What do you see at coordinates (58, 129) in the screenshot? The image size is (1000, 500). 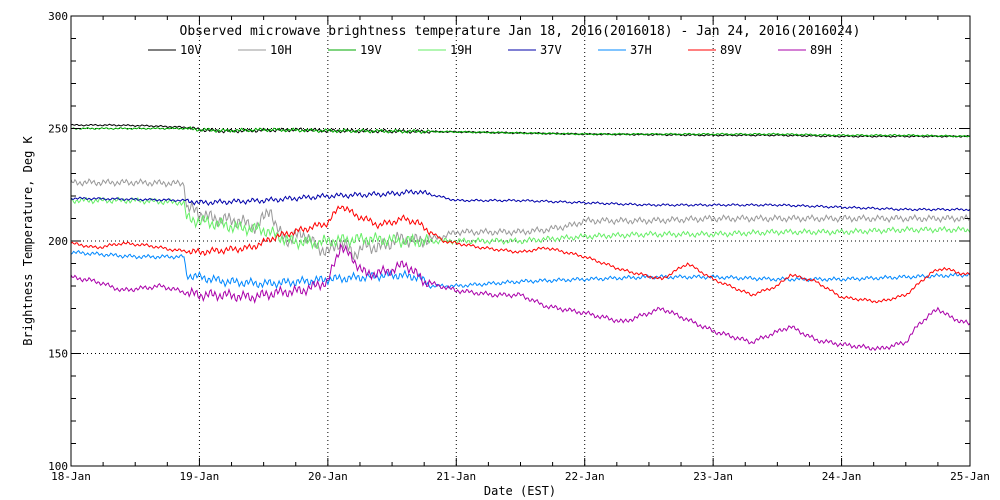 I see `y-tick-label: 250` at bounding box center [58, 129].